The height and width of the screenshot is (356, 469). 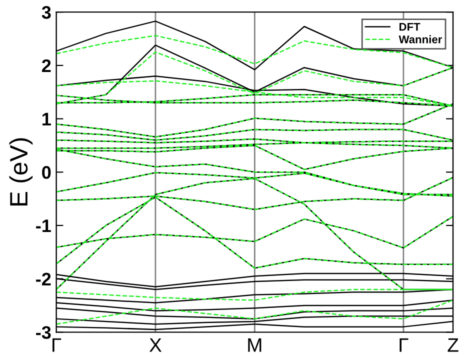 What do you see at coordinates (43, 279) in the screenshot?
I see `y-tick-label: -2` at bounding box center [43, 279].